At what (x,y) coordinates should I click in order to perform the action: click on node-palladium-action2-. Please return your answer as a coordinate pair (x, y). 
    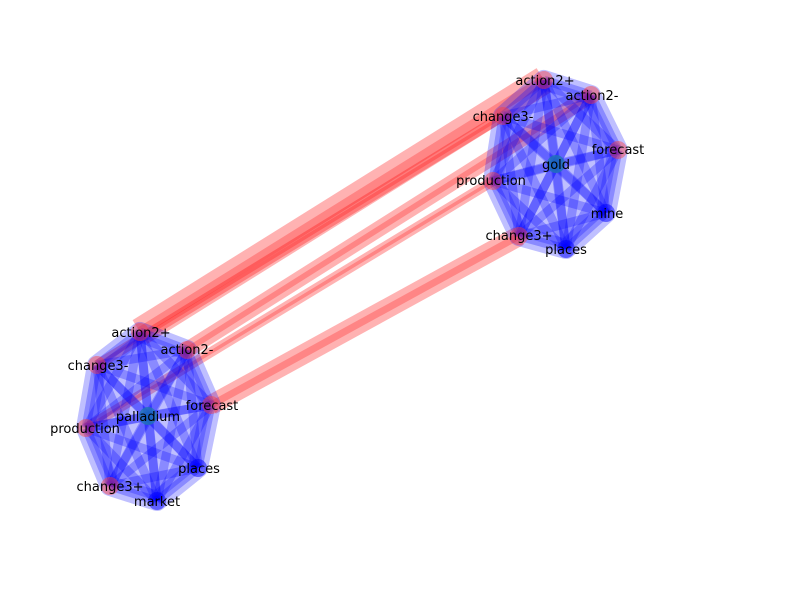
    Looking at the image, I should click on (187, 350).